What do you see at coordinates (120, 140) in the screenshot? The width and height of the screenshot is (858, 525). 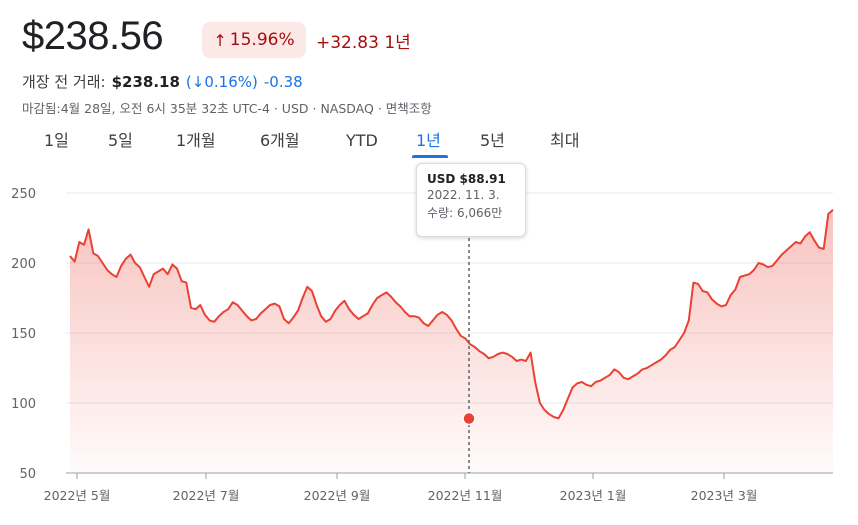 I see `tab-5d: 5일` at bounding box center [120, 140].